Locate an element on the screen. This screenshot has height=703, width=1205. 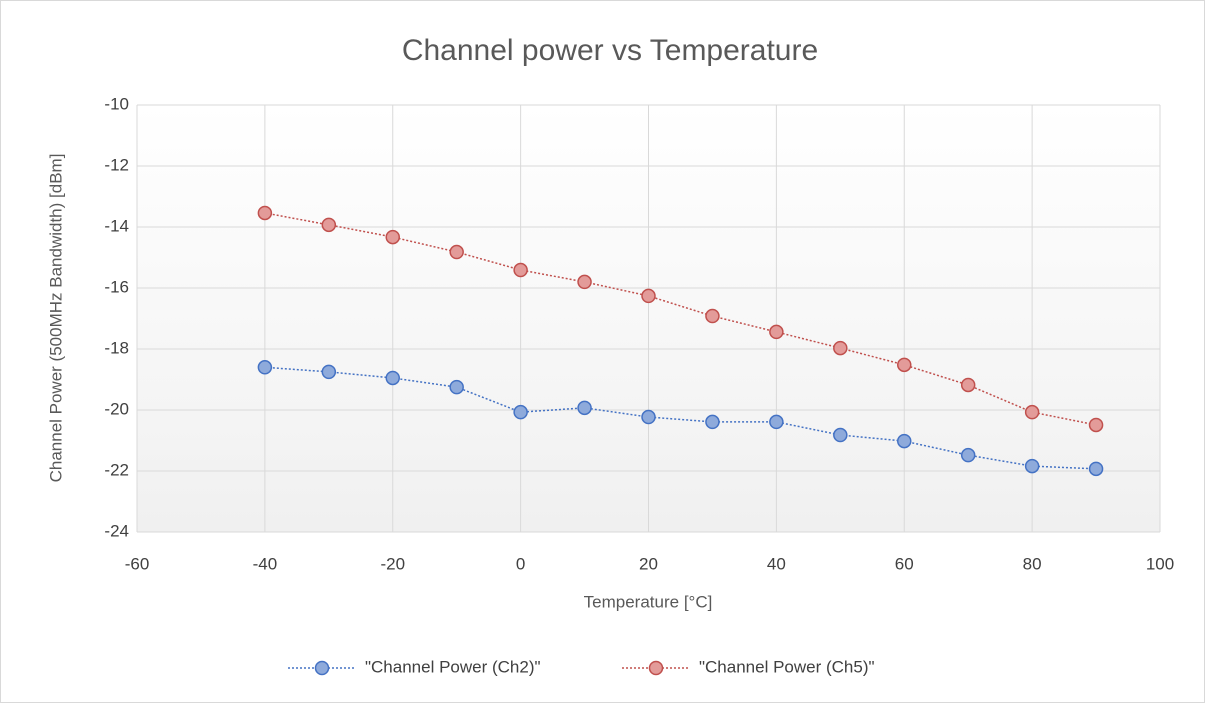
x-tick-label: -40 is located at coordinates (265, 563).